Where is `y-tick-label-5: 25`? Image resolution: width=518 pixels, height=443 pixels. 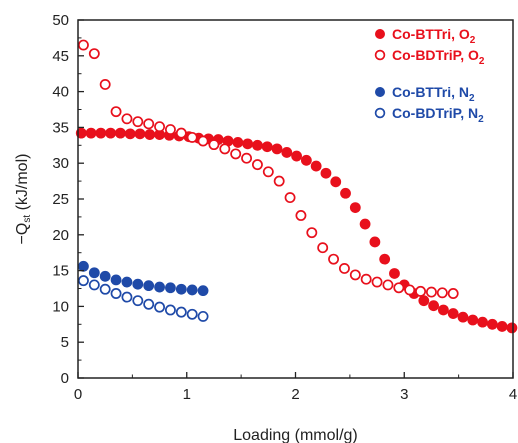
y-tick-label-5: 25 is located at coordinates (60, 199).